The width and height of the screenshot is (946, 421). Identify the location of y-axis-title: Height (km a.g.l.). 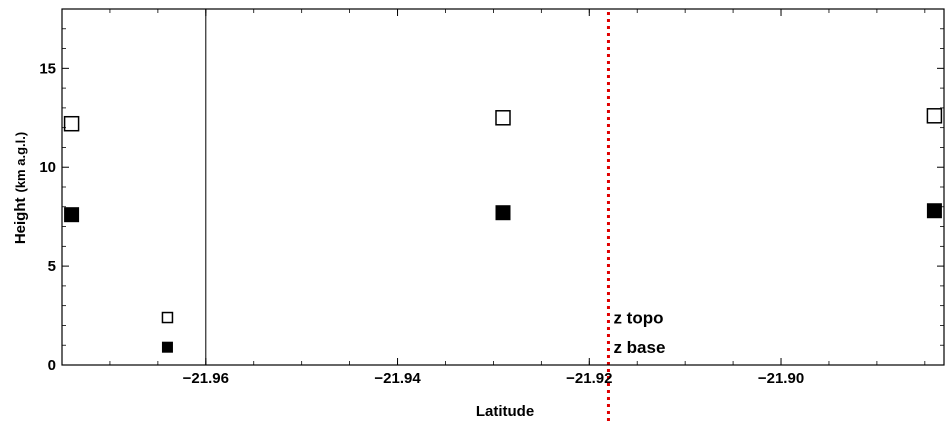
(20, 188).